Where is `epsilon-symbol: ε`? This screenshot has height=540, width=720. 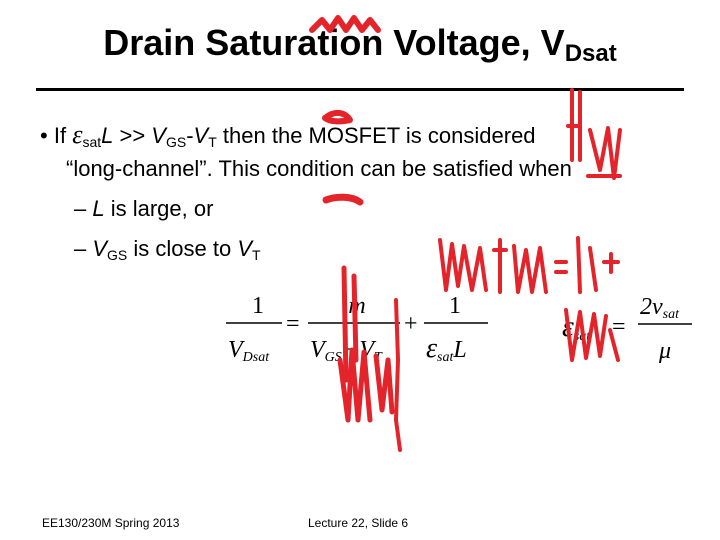 epsilon-symbol: ε is located at coordinates (77, 134).